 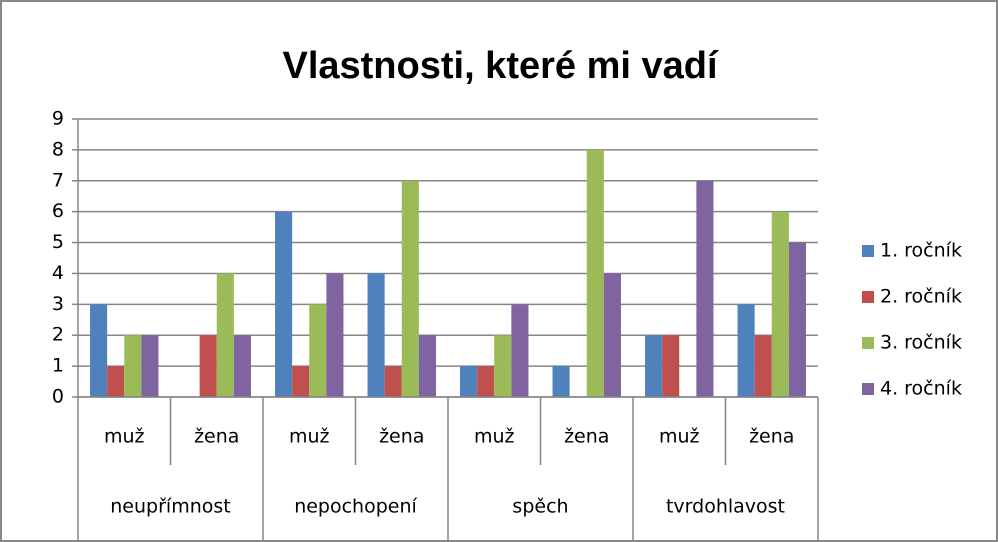 What do you see at coordinates (355, 507) in the screenshot?
I see `group-label: nepochopení` at bounding box center [355, 507].